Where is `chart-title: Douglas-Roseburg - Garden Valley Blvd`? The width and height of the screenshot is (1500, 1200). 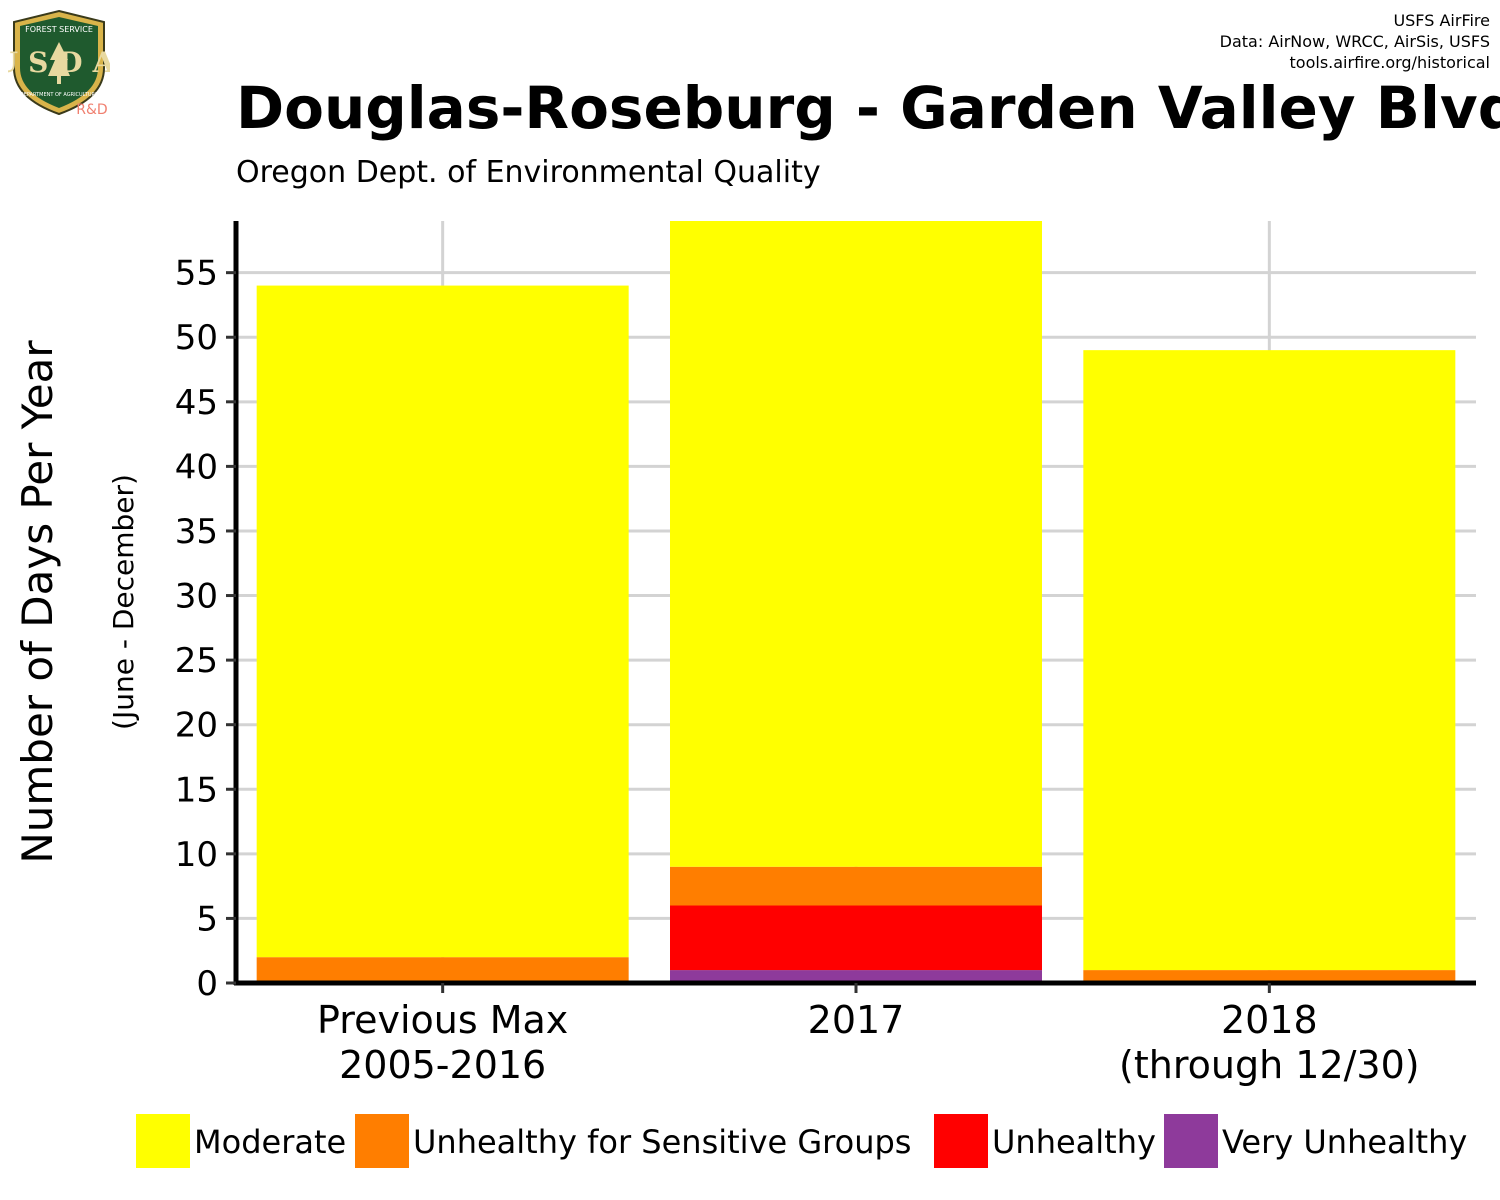
chart-title: Douglas-Roseburg - Garden Valley Blvd is located at coordinates (868, 108).